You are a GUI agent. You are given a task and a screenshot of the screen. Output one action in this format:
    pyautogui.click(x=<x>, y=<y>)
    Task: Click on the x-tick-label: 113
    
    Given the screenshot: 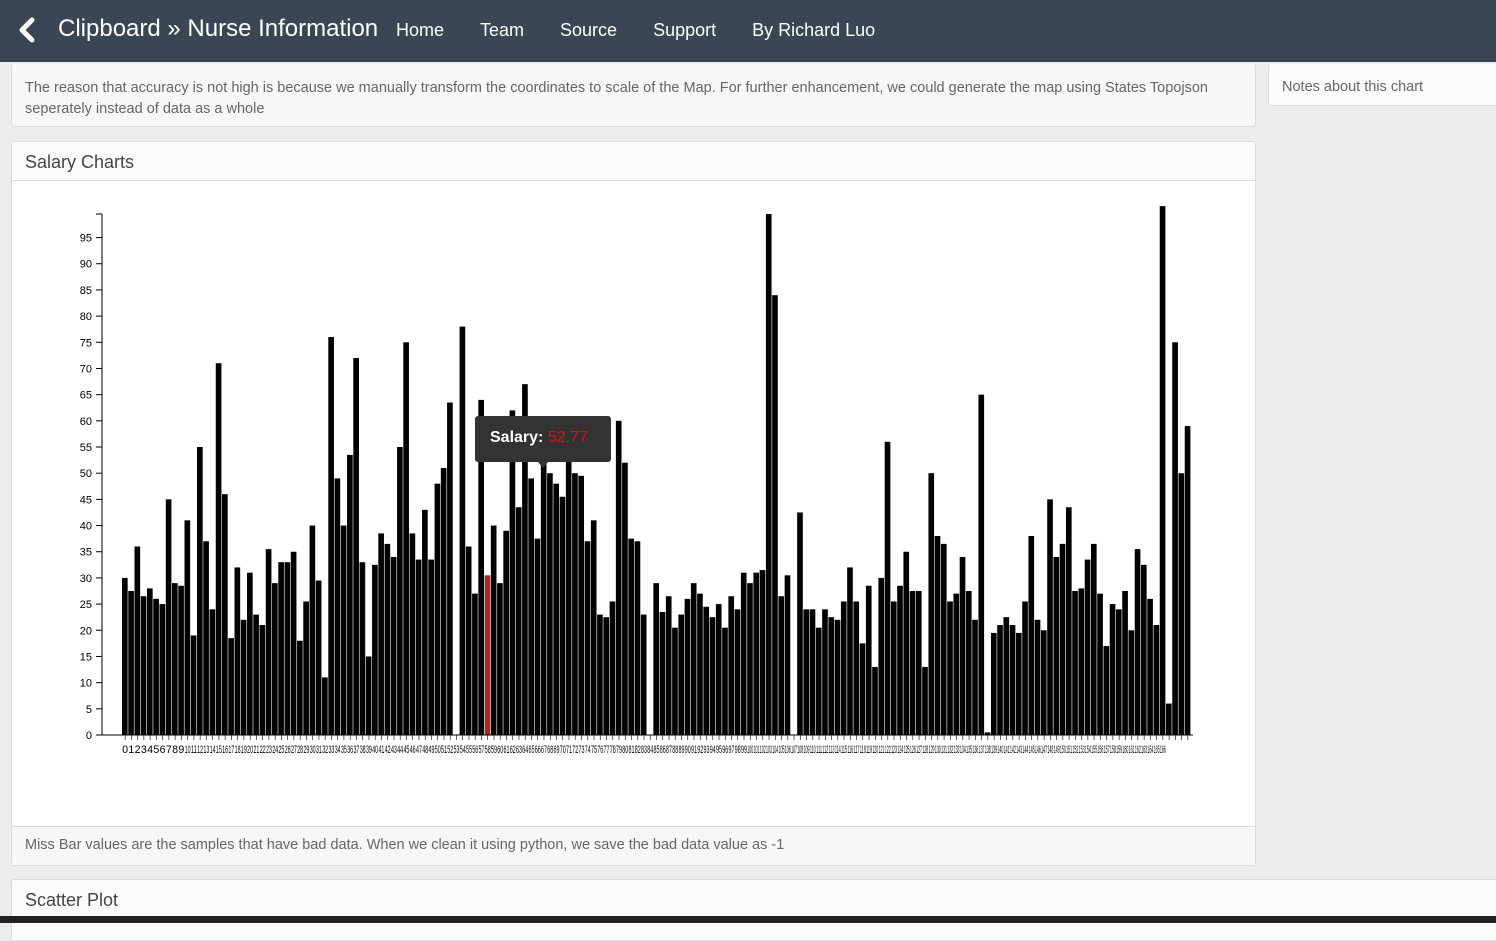 What is the action you would take?
    pyautogui.click(x=832, y=750)
    